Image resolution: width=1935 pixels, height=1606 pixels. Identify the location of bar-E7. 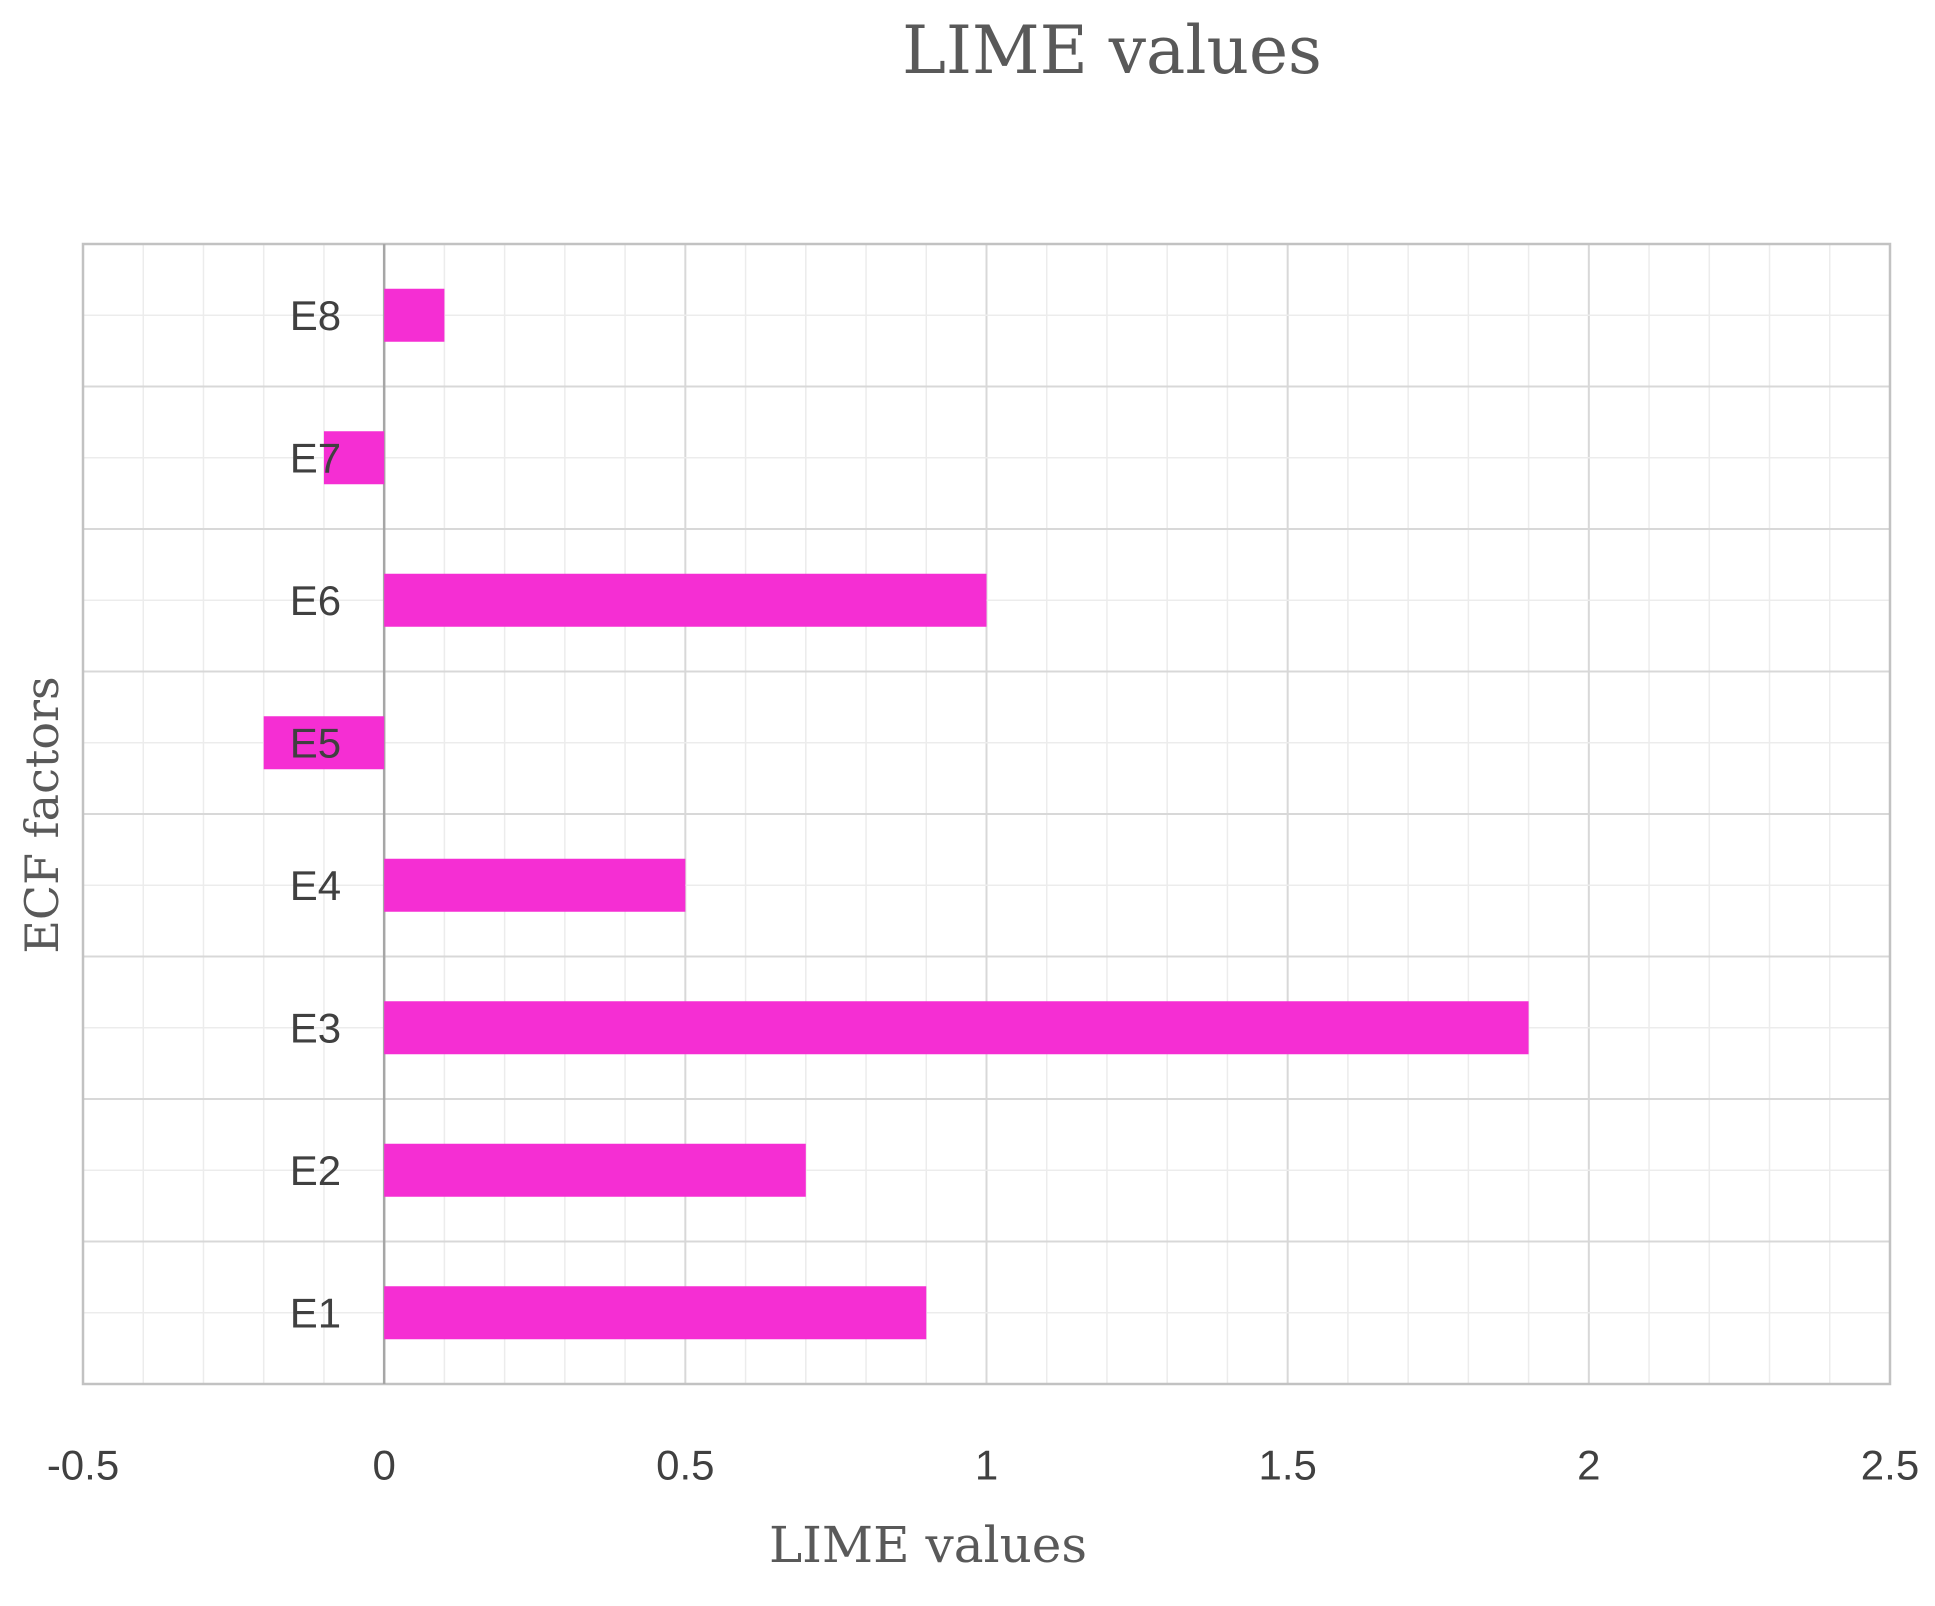
(354, 458).